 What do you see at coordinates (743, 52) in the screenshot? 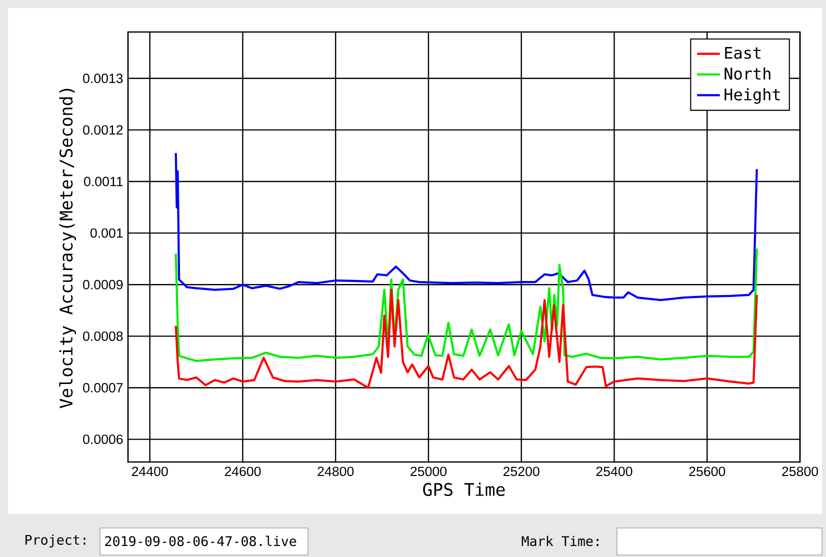
I see `legend-label: East` at bounding box center [743, 52].